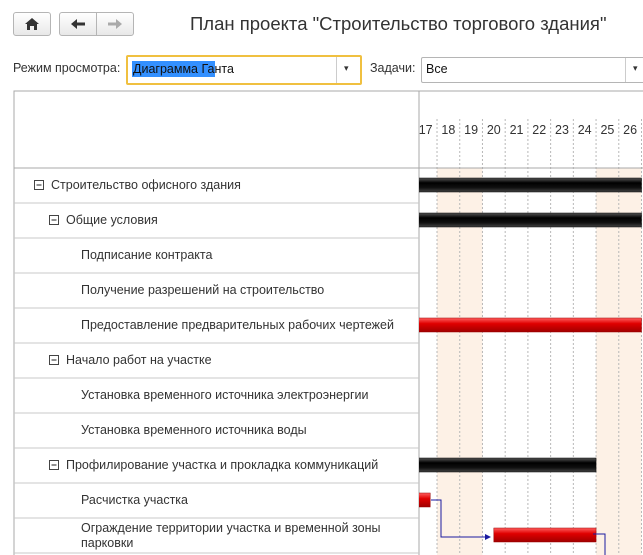 This screenshot has height=555, width=643. What do you see at coordinates (67, 68) in the screenshot?
I see `view-mode-label: Режим просмотра:` at bounding box center [67, 68].